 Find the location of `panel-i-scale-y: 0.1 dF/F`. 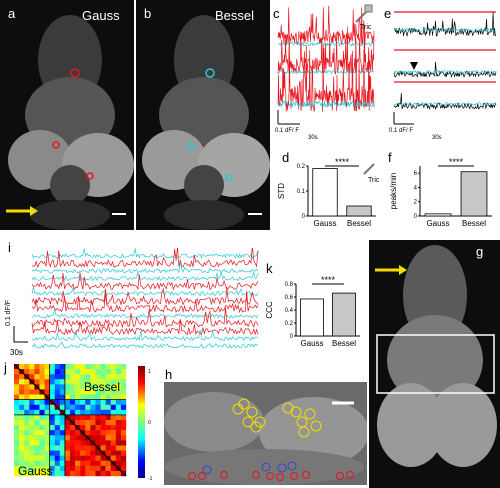

panel-i-scale-y: 0.1 dF/F is located at coordinates (8, 313).